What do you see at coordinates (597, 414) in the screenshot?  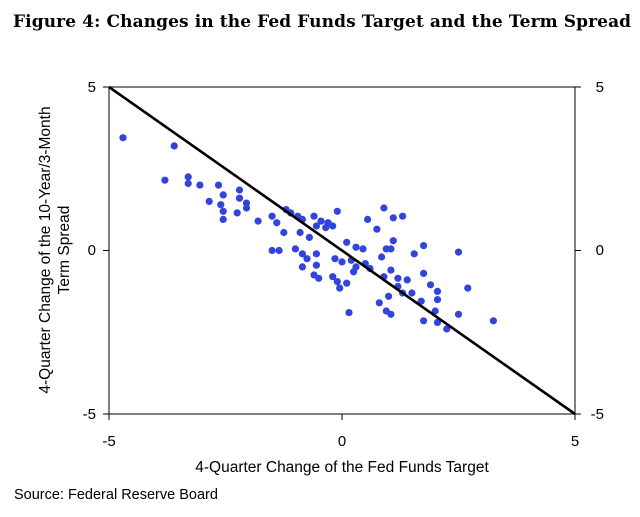 I see `y2-tick-label: -5` at bounding box center [597, 414].